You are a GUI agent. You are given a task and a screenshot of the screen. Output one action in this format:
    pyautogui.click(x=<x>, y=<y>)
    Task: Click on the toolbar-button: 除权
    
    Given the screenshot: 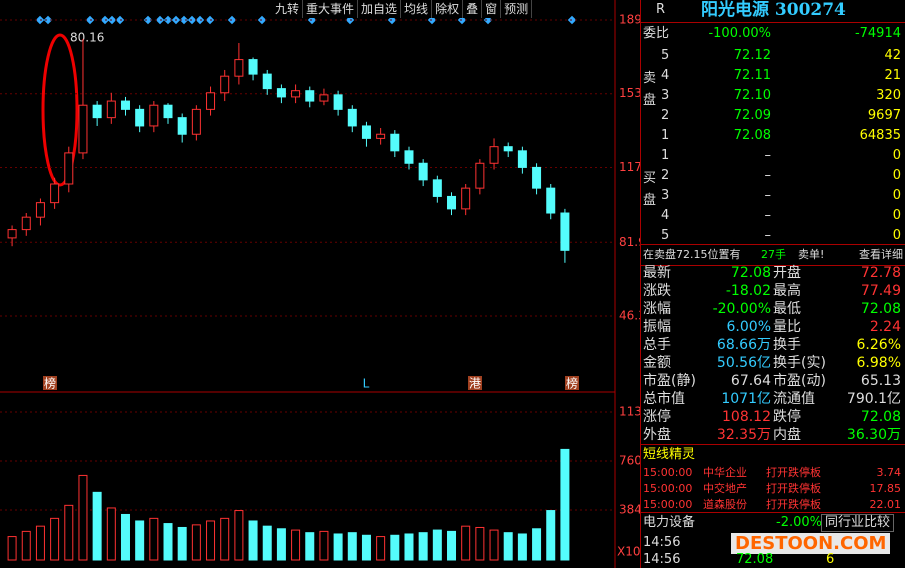 What is the action you would take?
    pyautogui.click(x=448, y=9)
    